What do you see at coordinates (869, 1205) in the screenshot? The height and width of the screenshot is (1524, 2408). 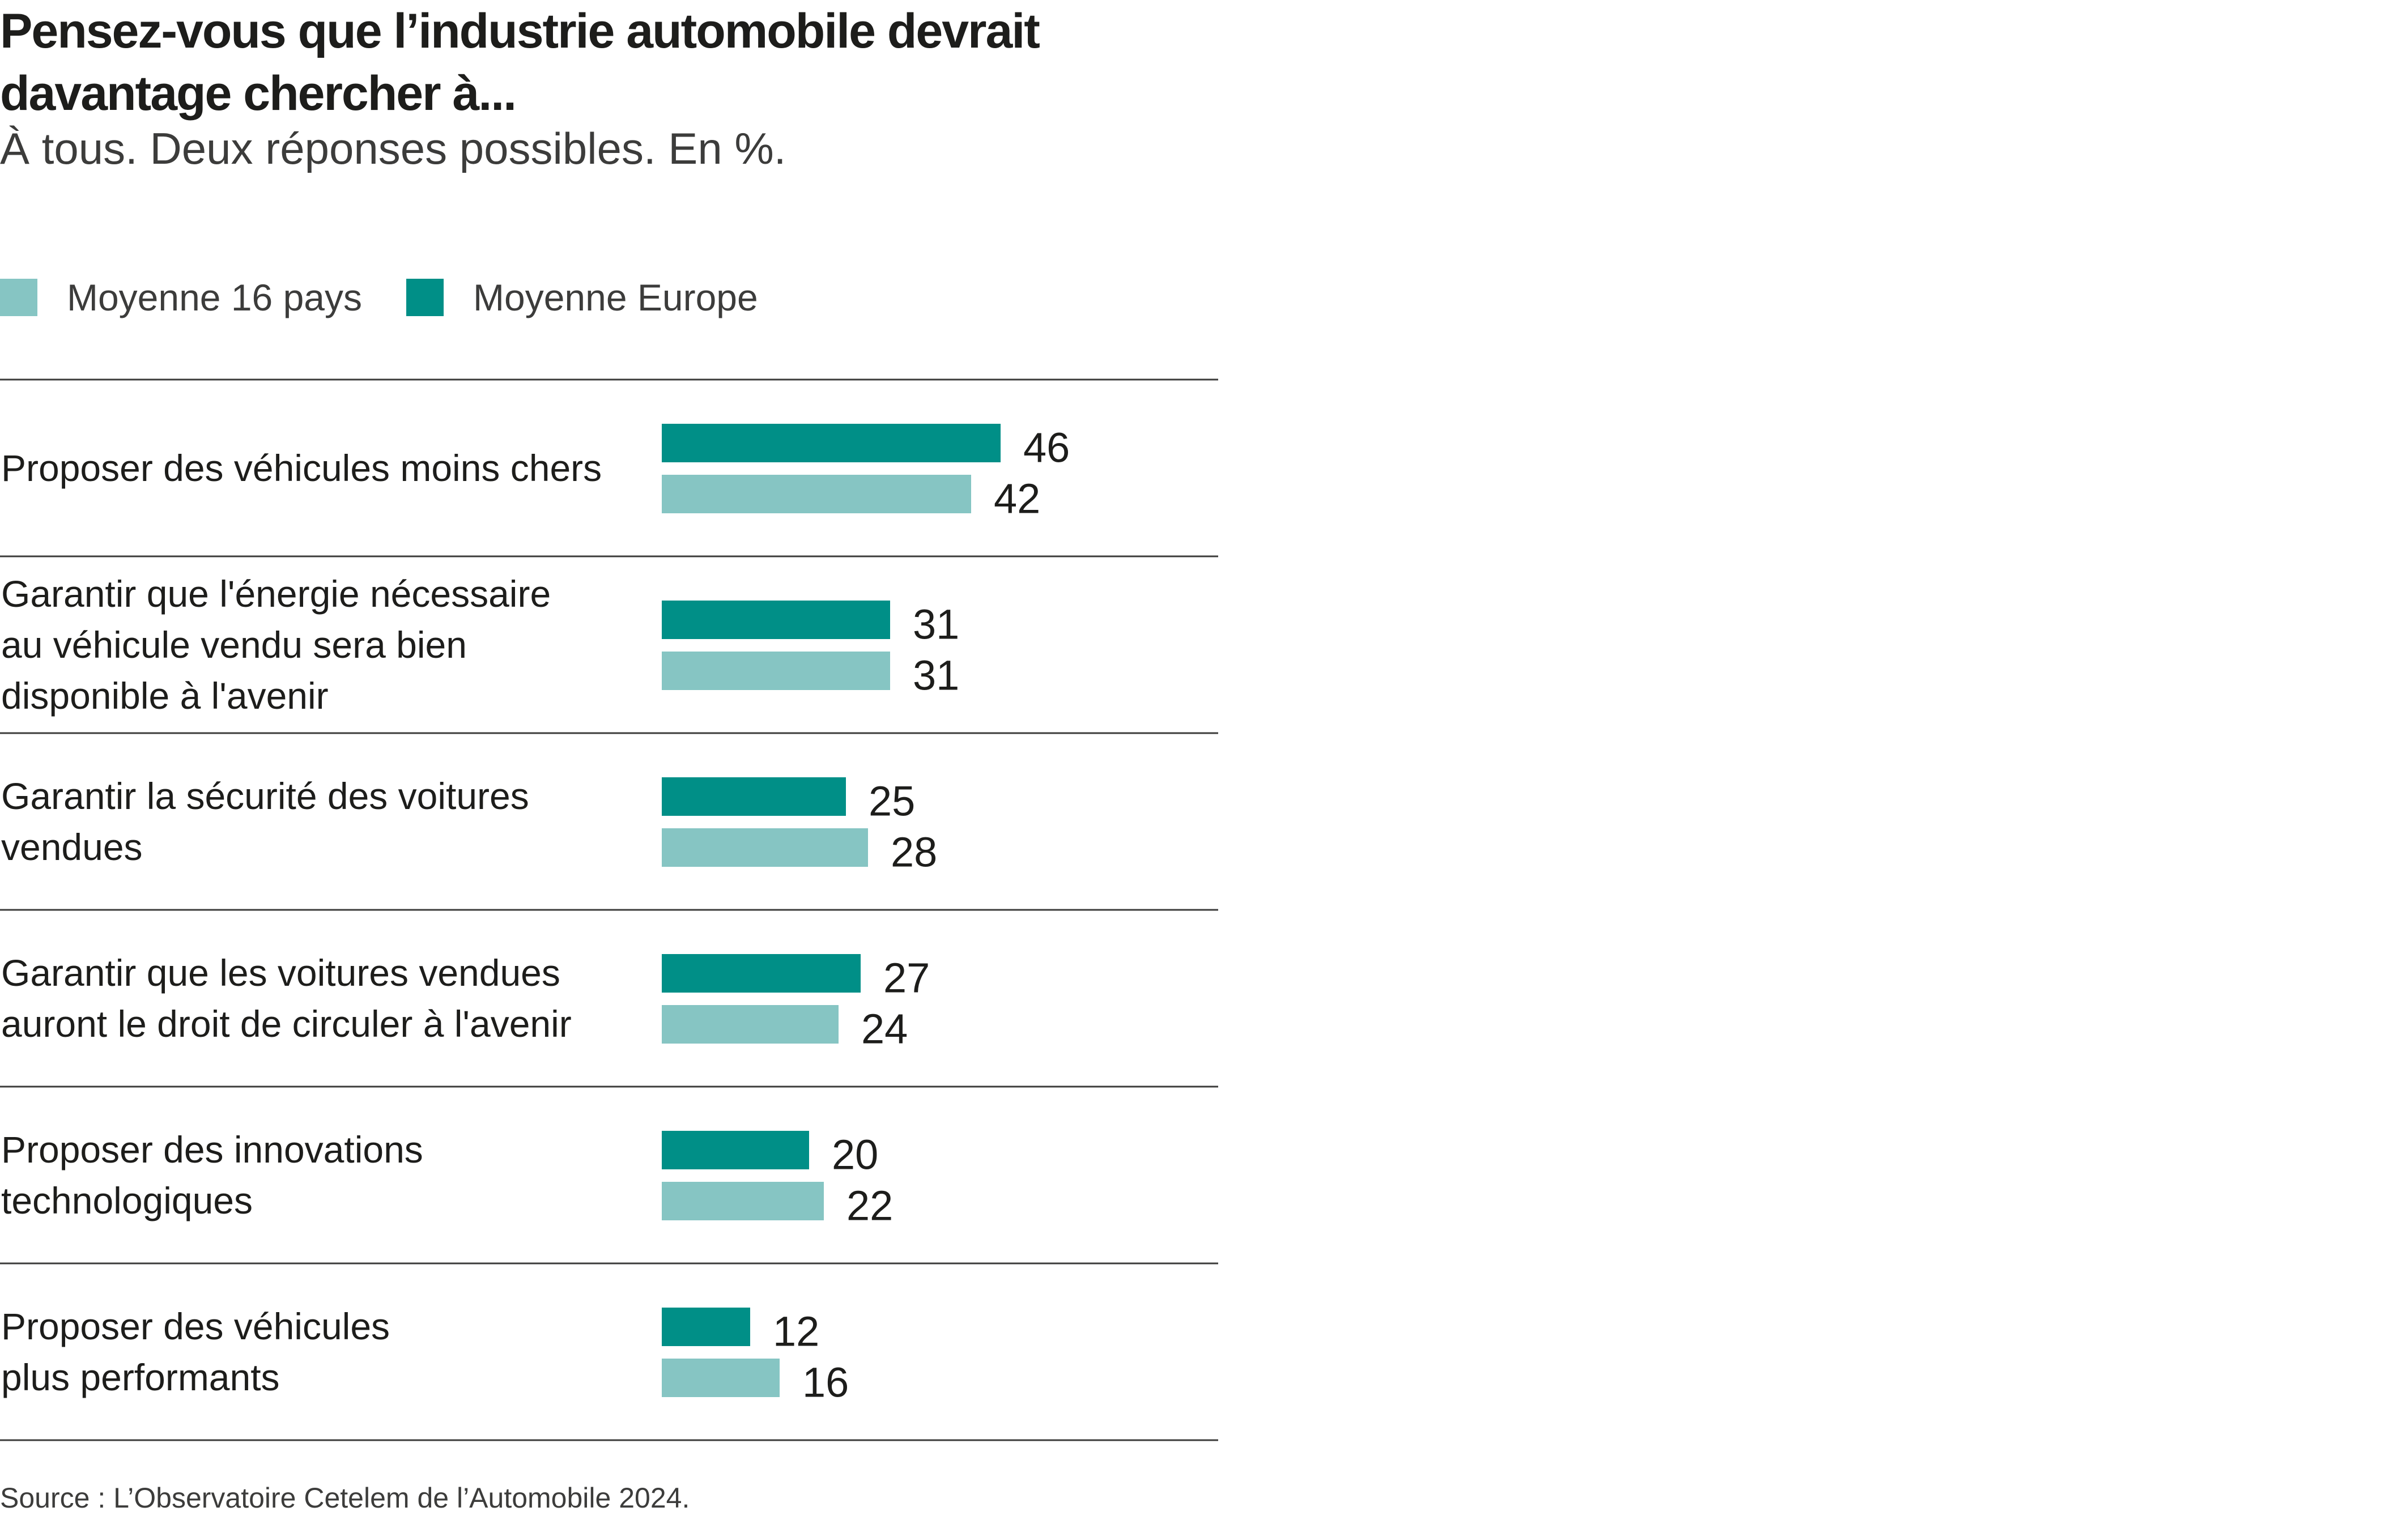 I see `value-label-16-pays: 22` at bounding box center [869, 1205].